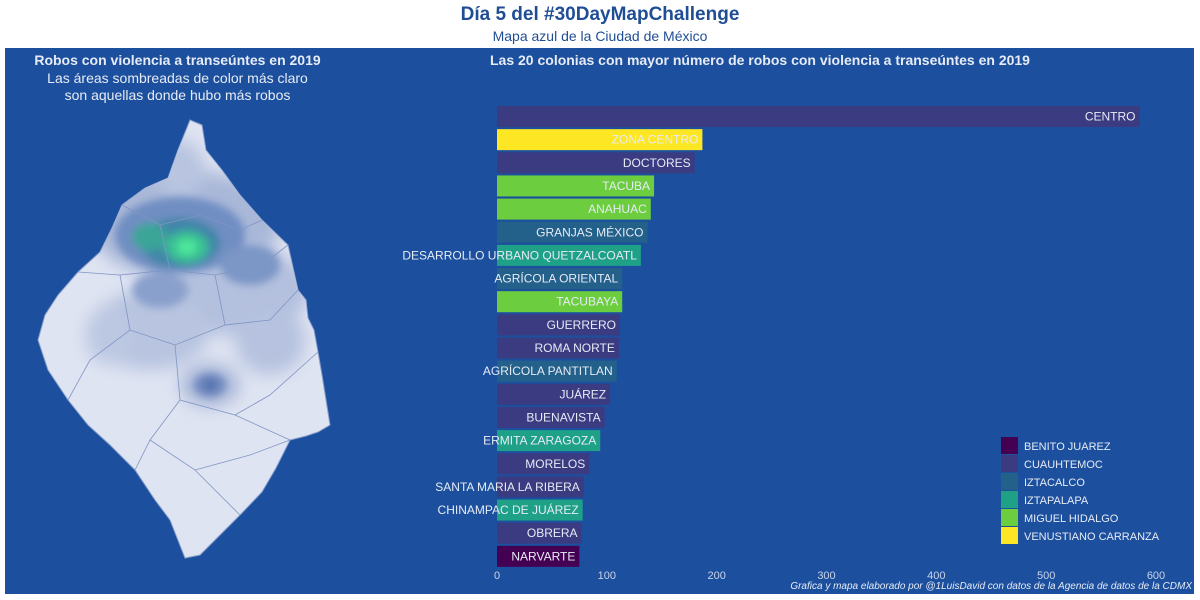 Image resolution: width=1200 pixels, height=600 pixels. What do you see at coordinates (826, 576) in the screenshot?
I see `x-tick-label: 300` at bounding box center [826, 576].